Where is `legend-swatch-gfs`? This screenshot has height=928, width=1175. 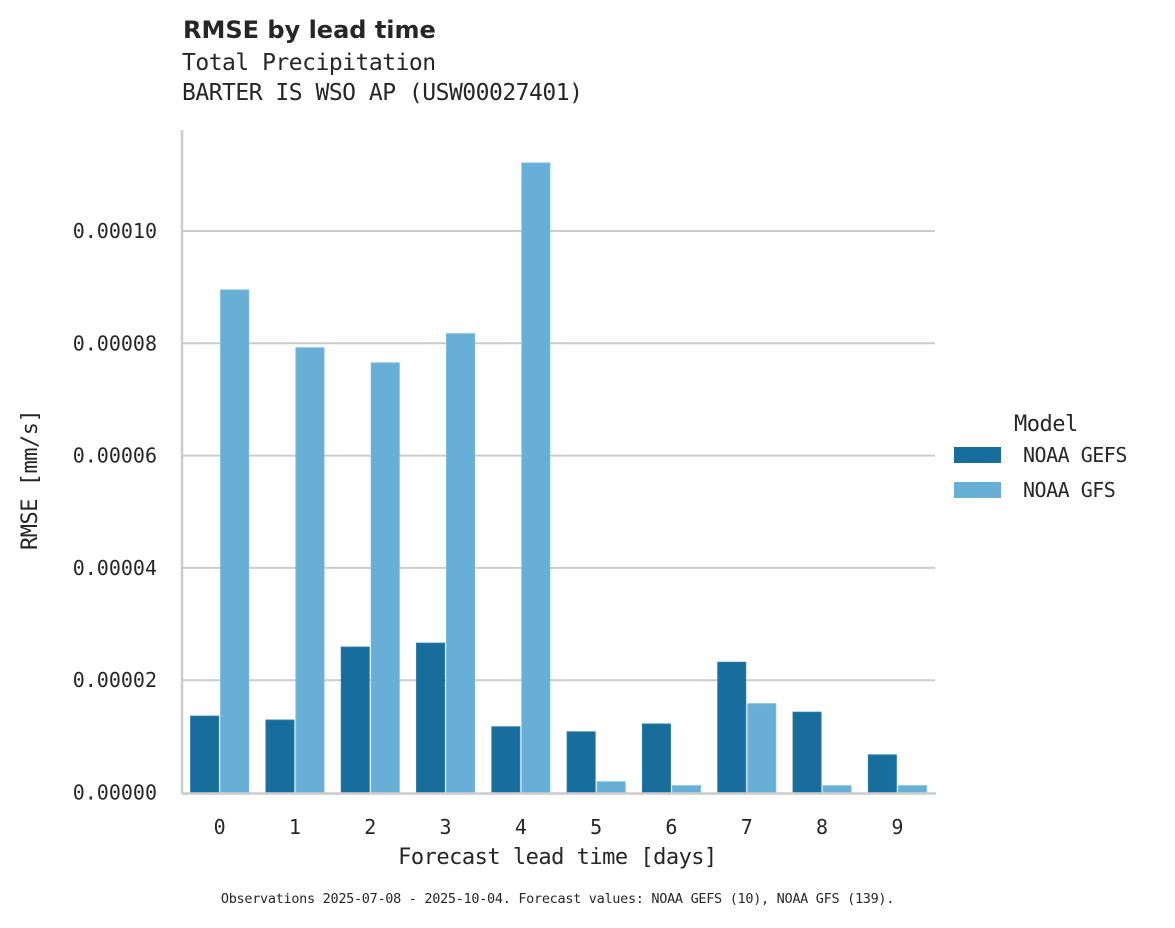 legend-swatch-gfs is located at coordinates (977, 489).